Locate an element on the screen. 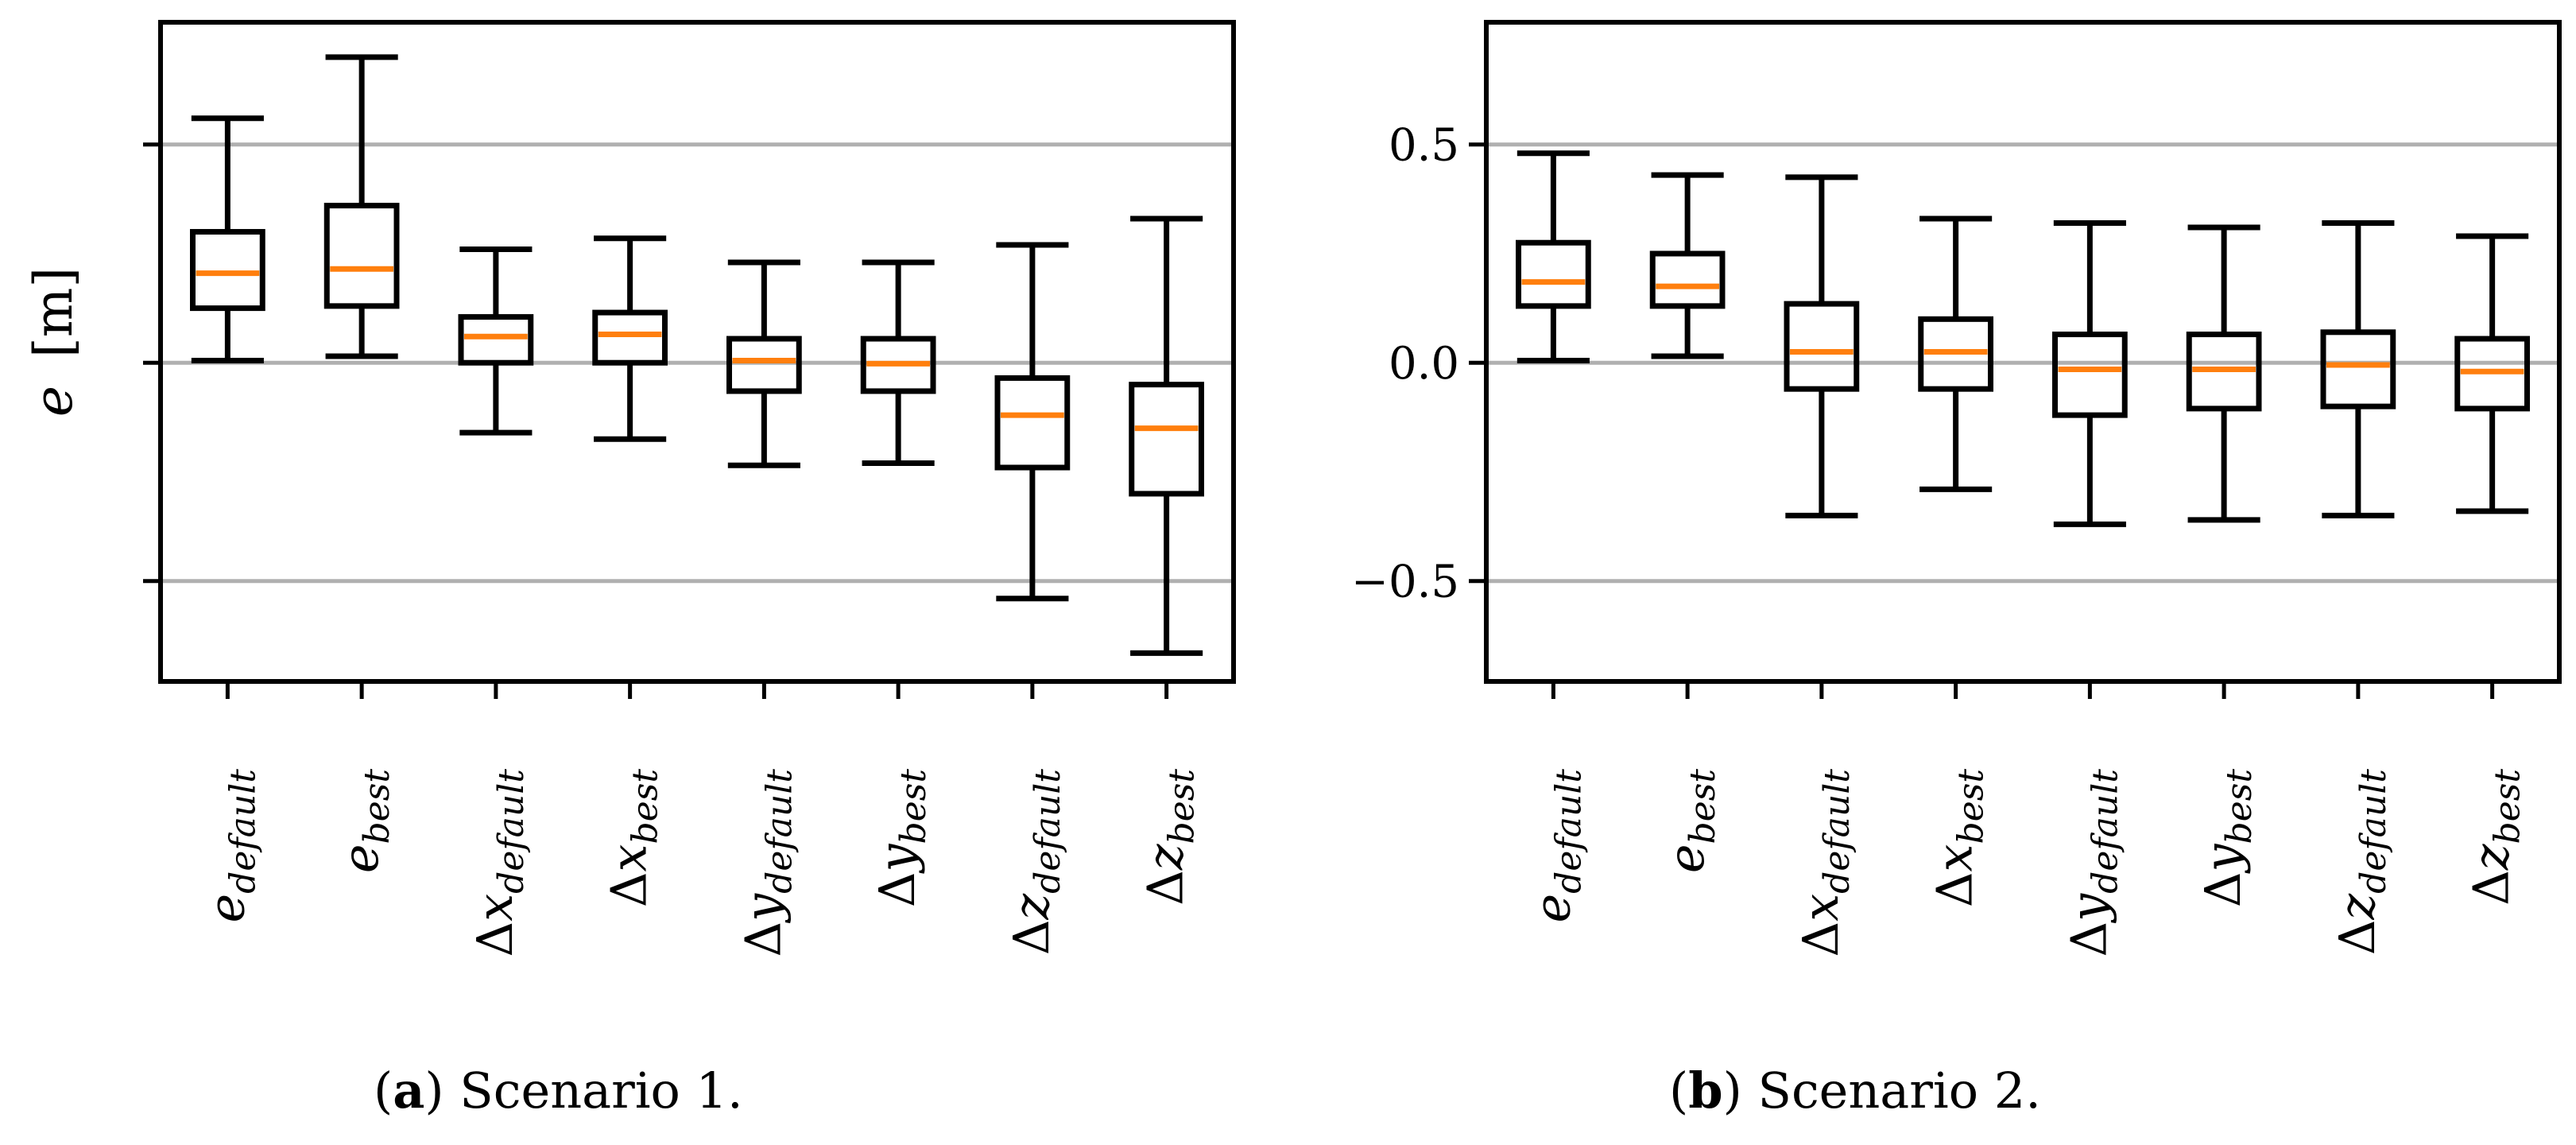 The height and width of the screenshot is (1145, 2576). x-tick-label: edefault is located at coordinates (1556, 846).